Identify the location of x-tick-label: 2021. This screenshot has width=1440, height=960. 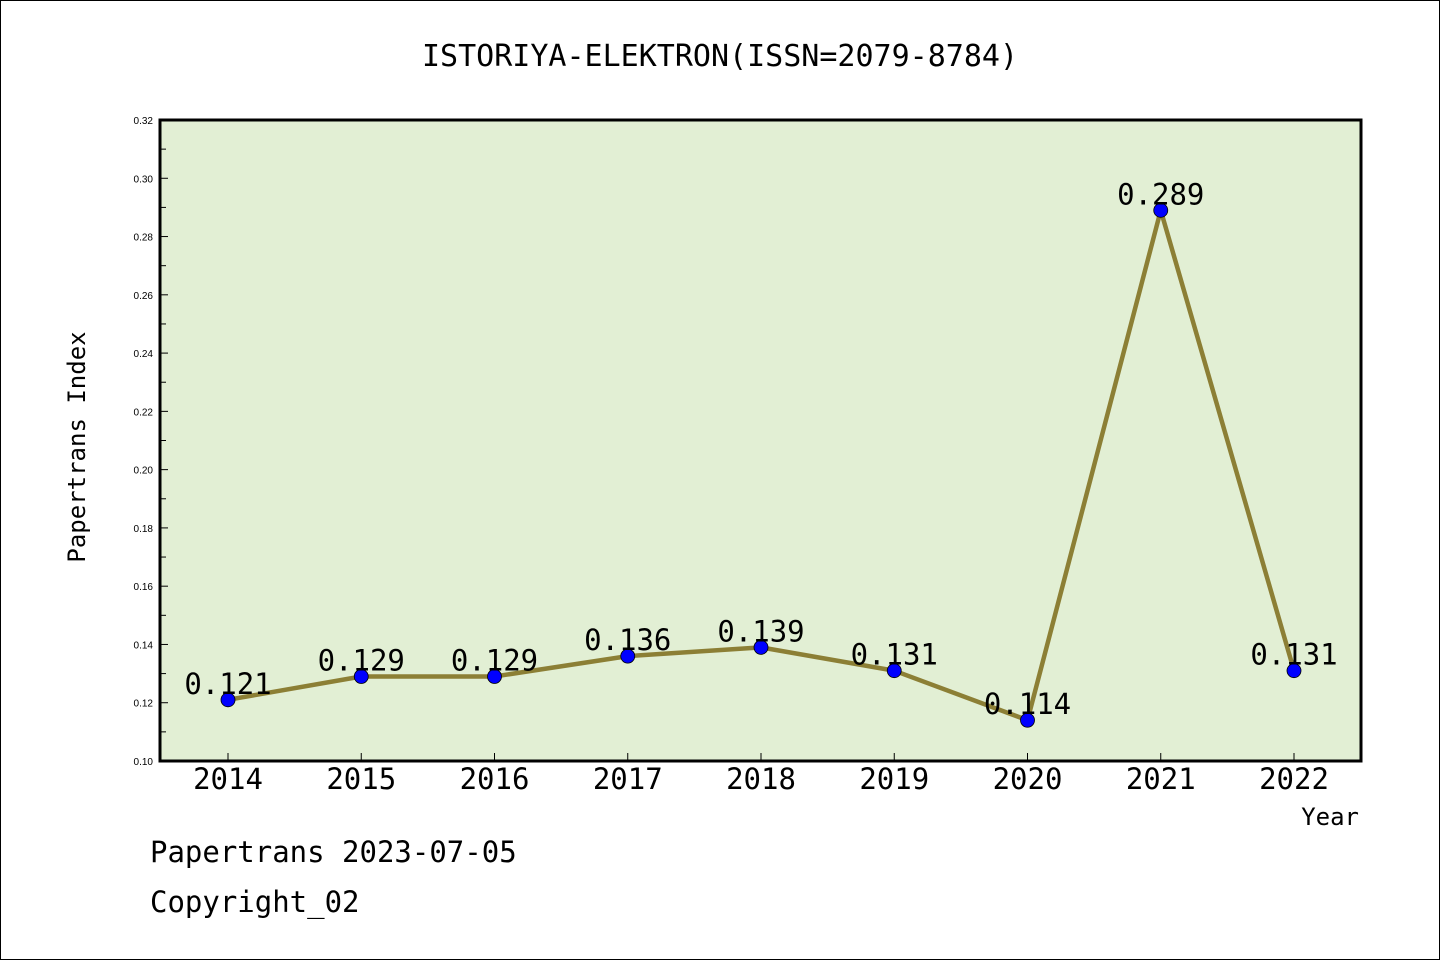
(1161, 779).